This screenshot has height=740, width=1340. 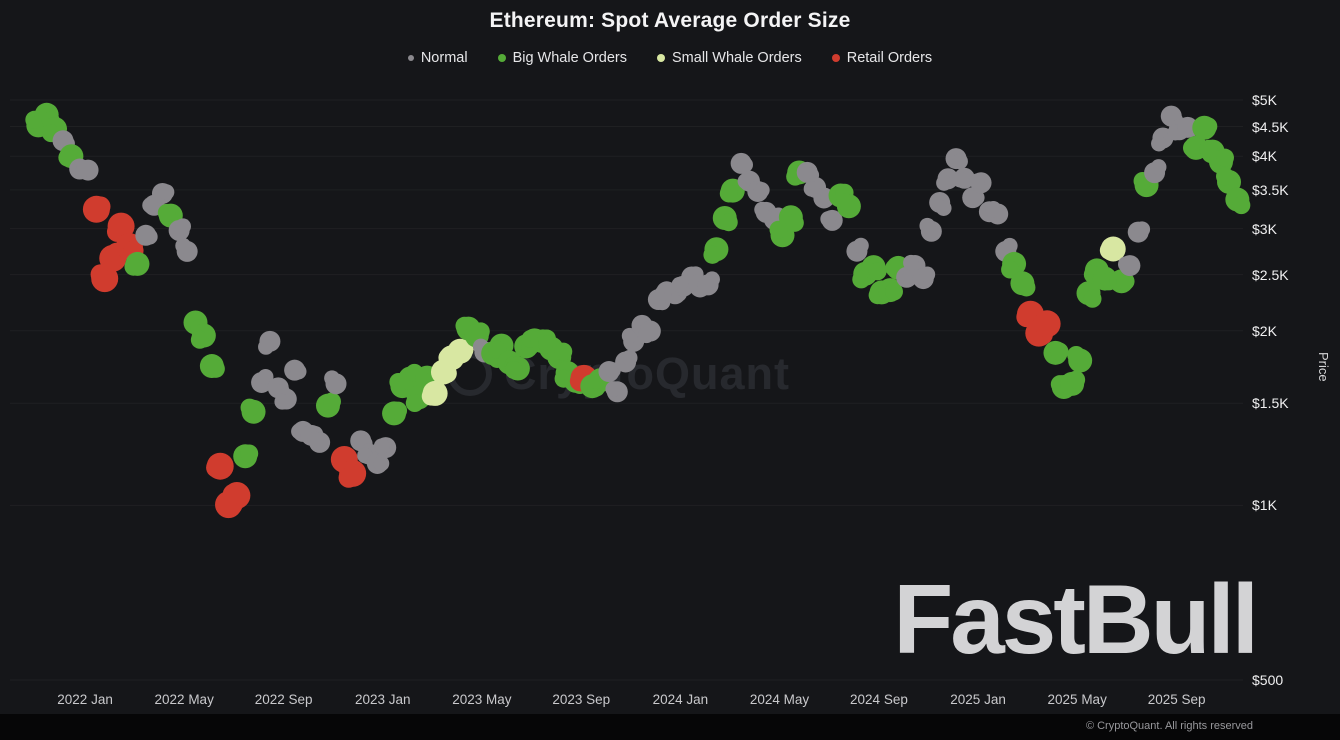 What do you see at coordinates (482, 699) in the screenshot?
I see `x-tick-label: 2023 May` at bounding box center [482, 699].